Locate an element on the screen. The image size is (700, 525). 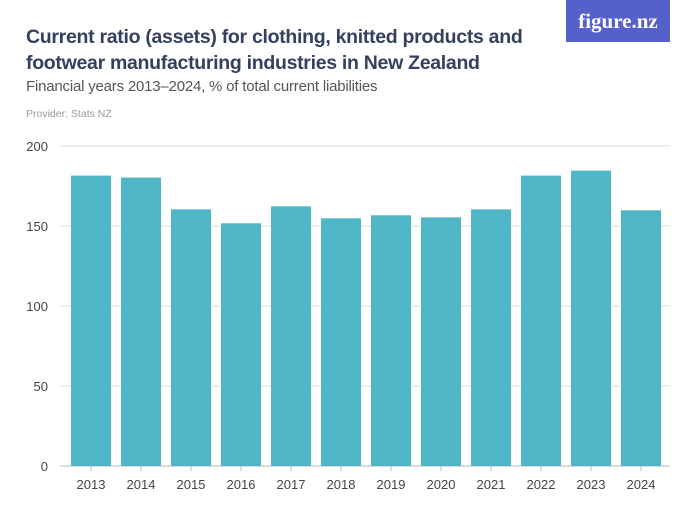
x-tick-label: 2021 is located at coordinates (491, 484).